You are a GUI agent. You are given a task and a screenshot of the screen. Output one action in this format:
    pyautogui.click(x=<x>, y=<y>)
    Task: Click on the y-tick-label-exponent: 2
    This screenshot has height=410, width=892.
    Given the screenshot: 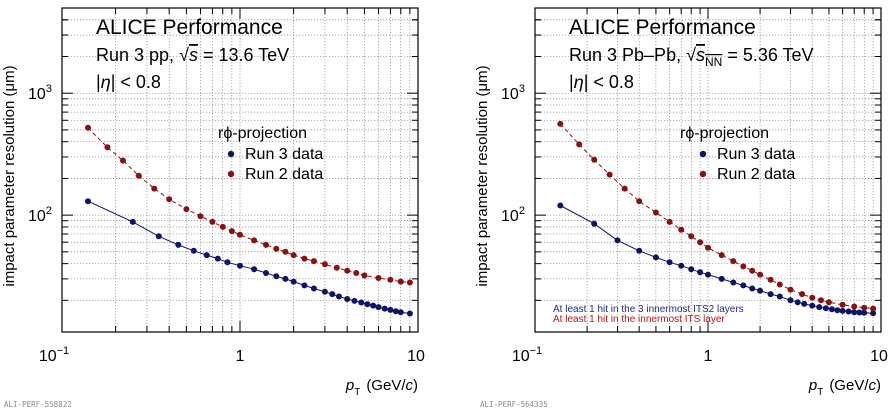 What is the action you would take?
    pyautogui.click(x=49, y=211)
    